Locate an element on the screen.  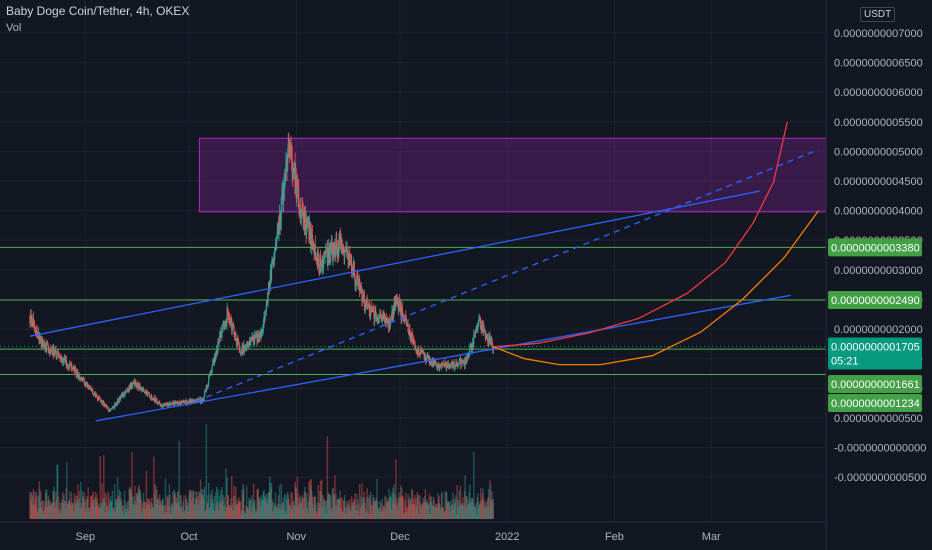
x-tick-label: Feb is located at coordinates (614, 537).